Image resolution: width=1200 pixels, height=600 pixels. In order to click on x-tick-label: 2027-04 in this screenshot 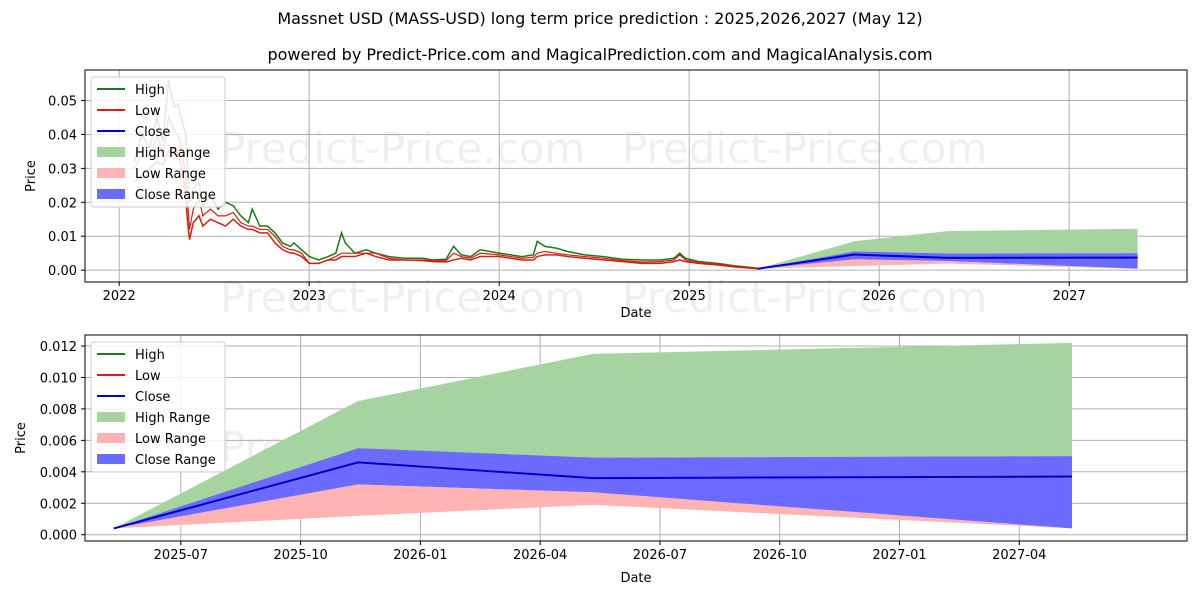, I will do `click(1019, 555)`.